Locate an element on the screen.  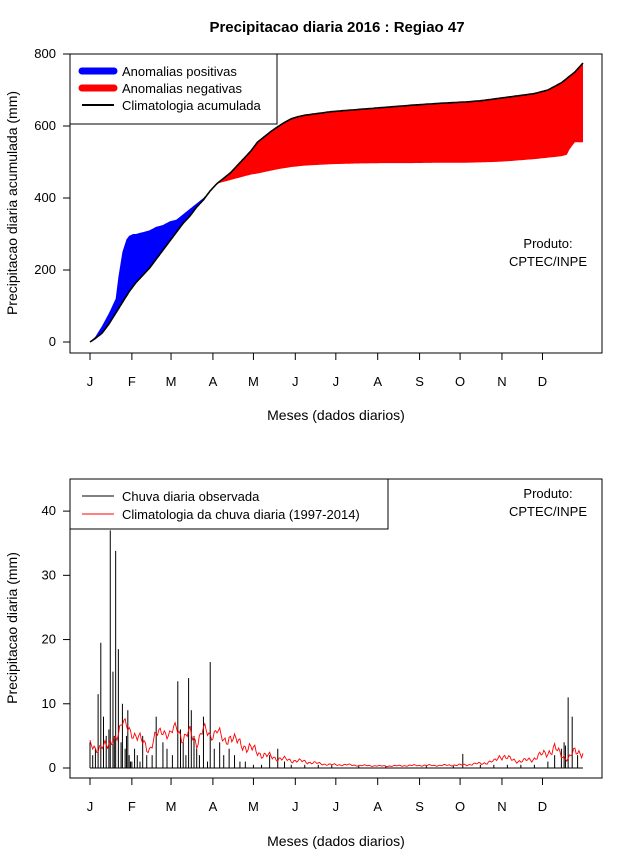
product-annotation-line1-top: Produto: is located at coordinates (547, 243).